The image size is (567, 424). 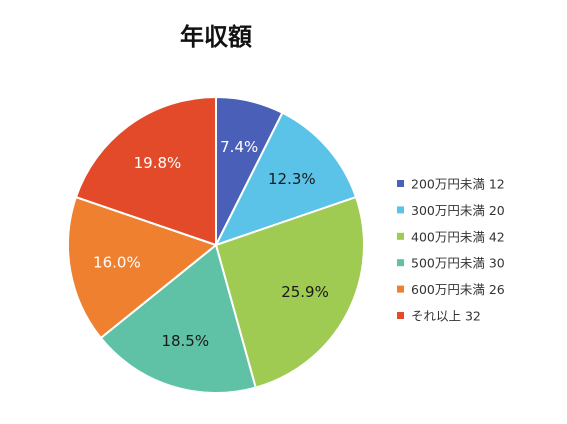 I want to click on legend-label-2: 300万円未満 20, so click(x=458, y=210).